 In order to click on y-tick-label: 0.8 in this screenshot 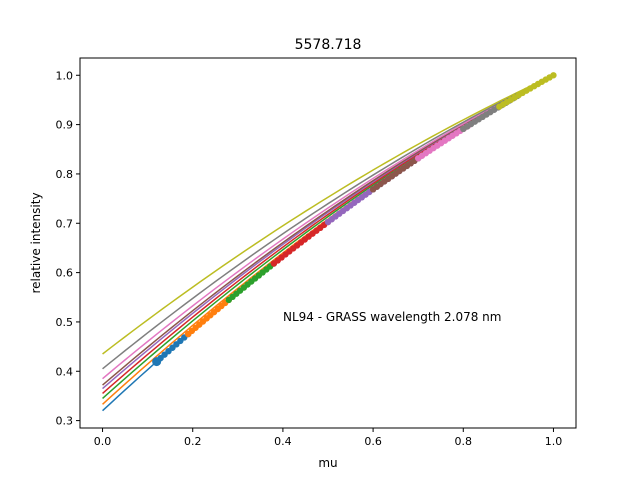, I will do `click(65, 174)`.